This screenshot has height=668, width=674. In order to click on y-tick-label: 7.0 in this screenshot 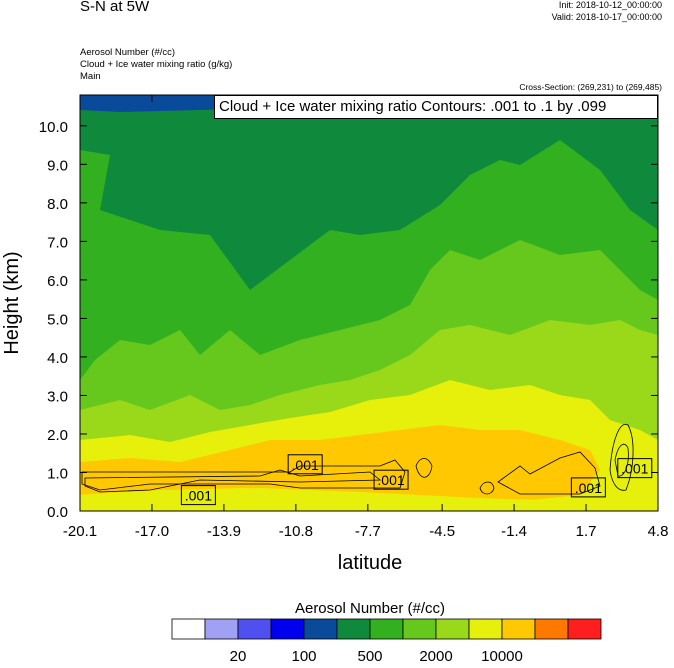, I will do `click(57, 242)`.